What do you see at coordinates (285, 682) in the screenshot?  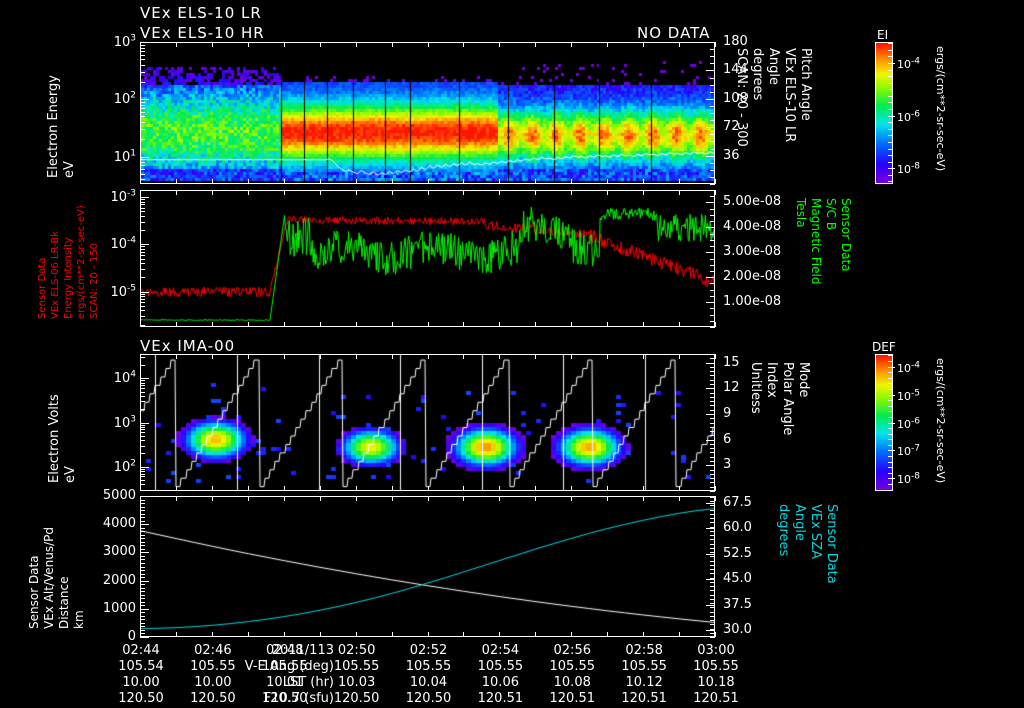 I see `table-cell: 10.01` at bounding box center [285, 682].